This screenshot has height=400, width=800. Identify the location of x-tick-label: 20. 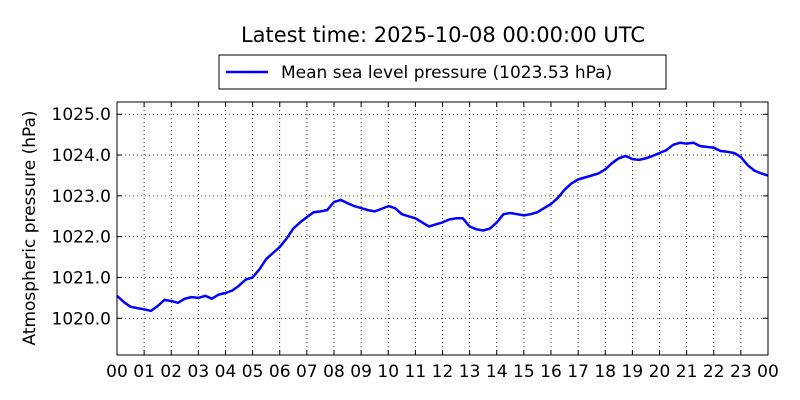
(660, 372).